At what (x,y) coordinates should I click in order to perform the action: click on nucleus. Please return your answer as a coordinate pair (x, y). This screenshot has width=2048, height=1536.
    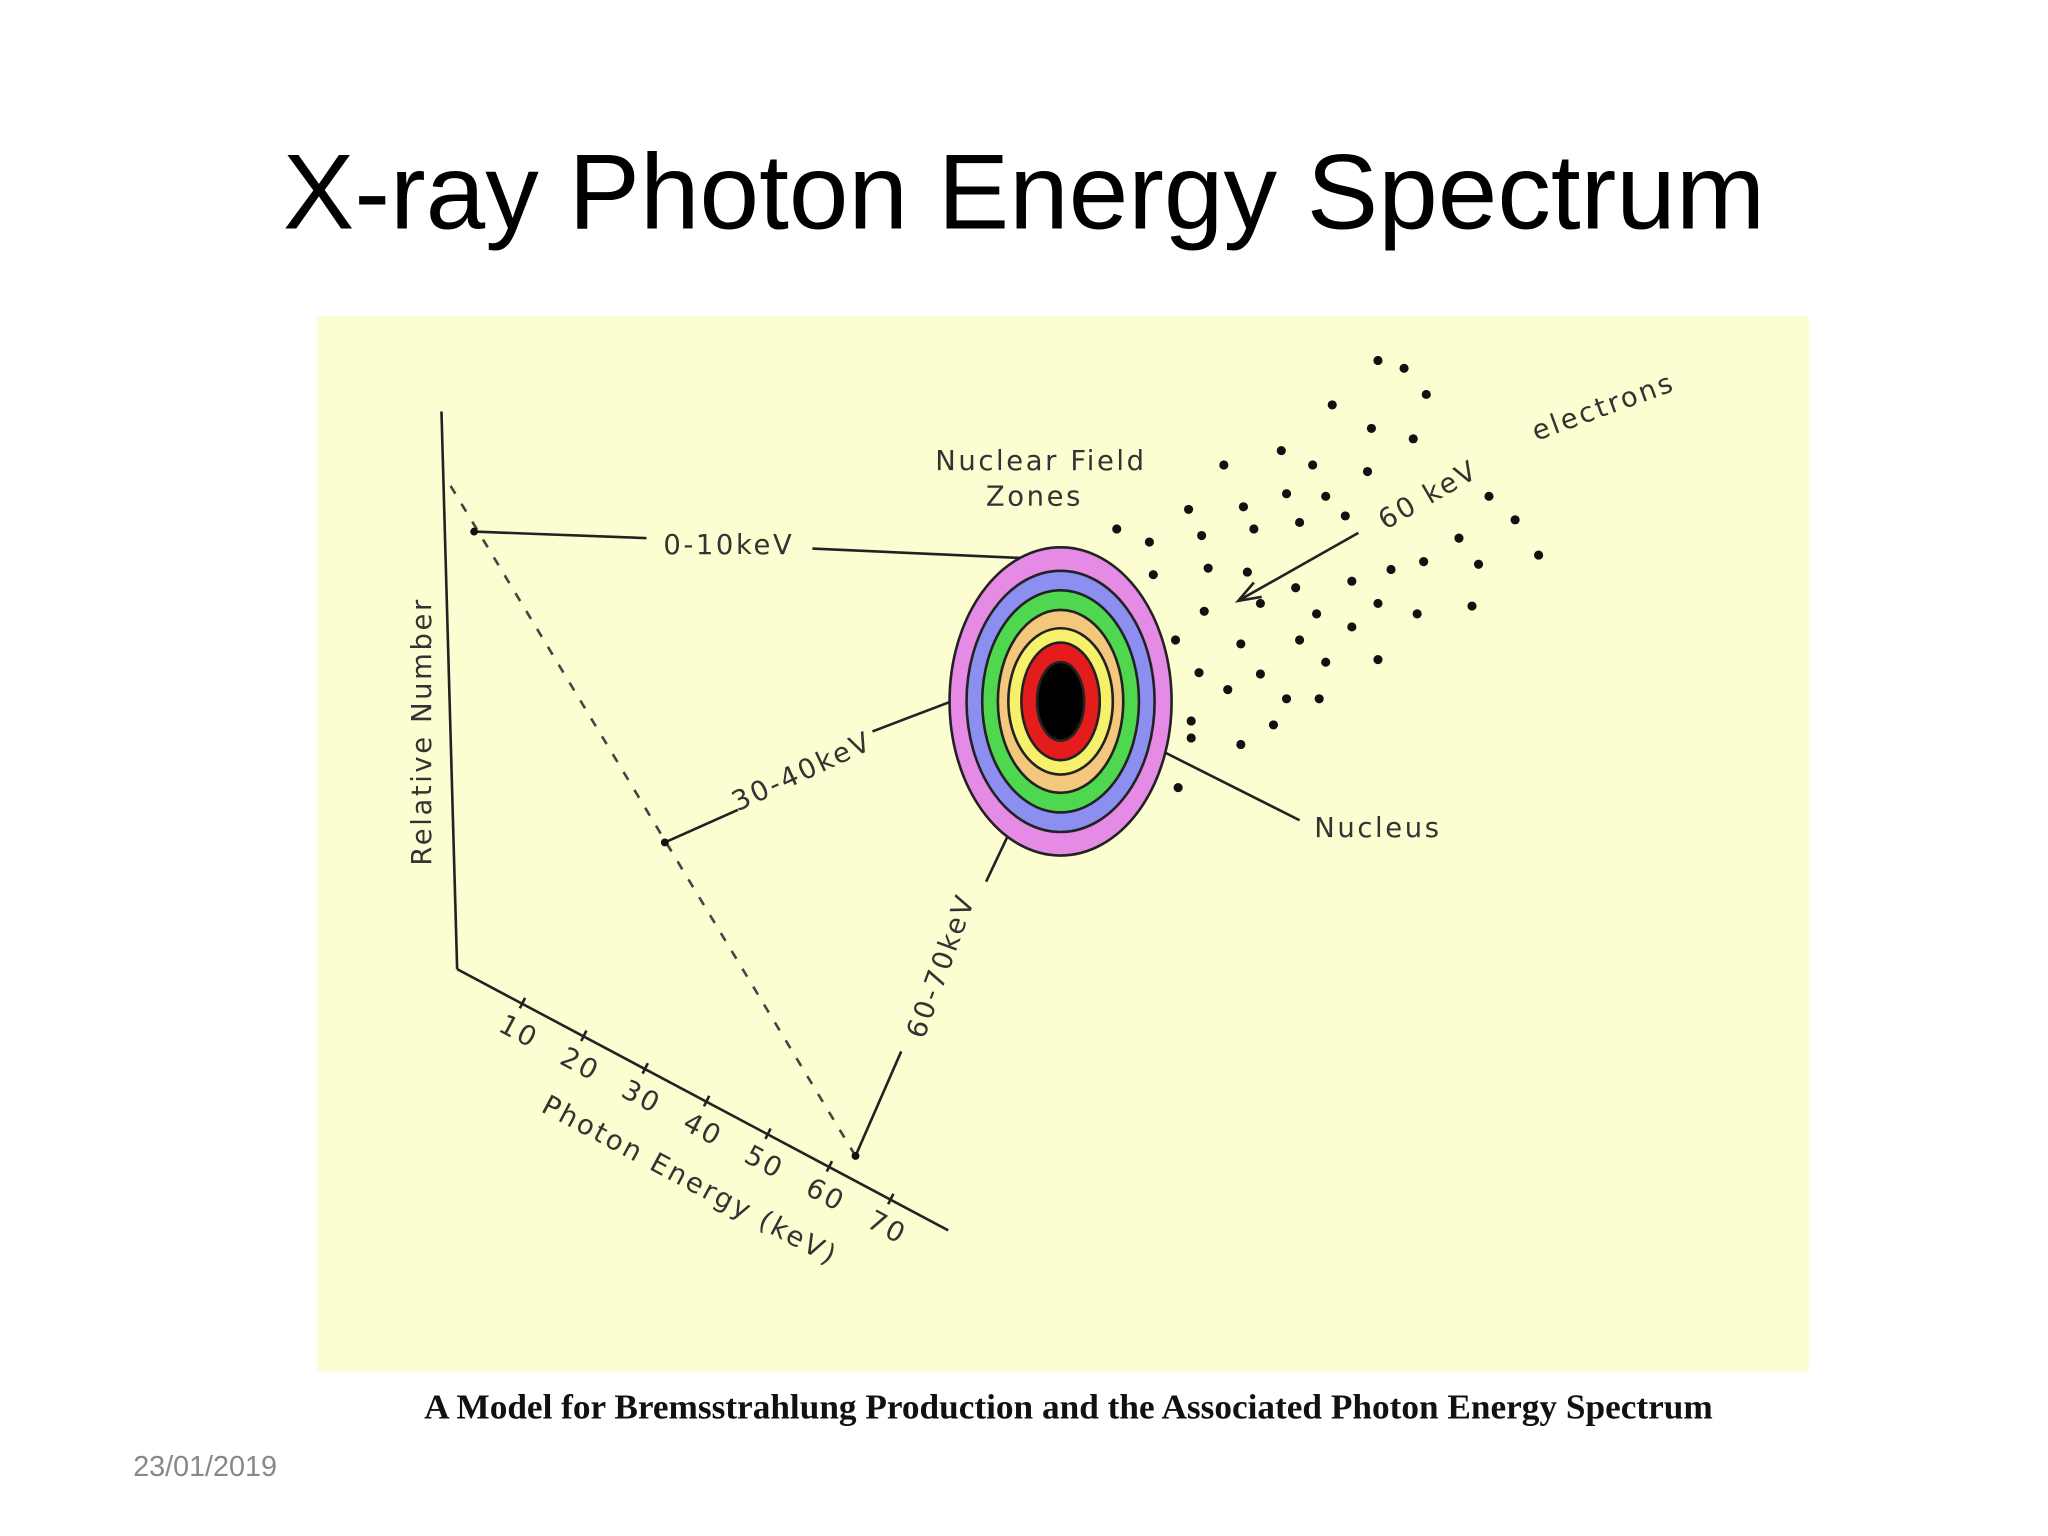
    Looking at the image, I should click on (1060, 701).